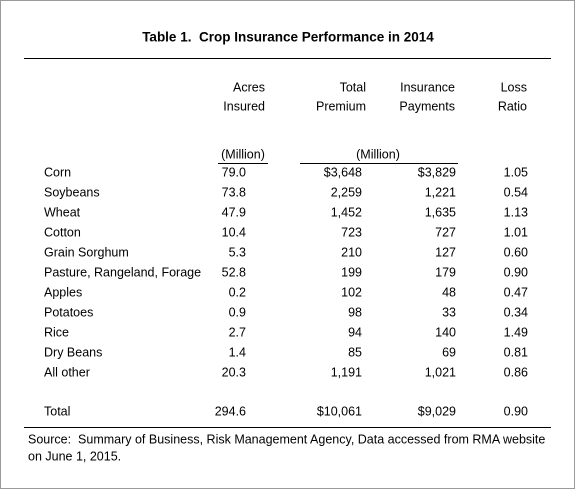 The height and width of the screenshot is (489, 575). I want to click on cell: 10.4, so click(234, 232).